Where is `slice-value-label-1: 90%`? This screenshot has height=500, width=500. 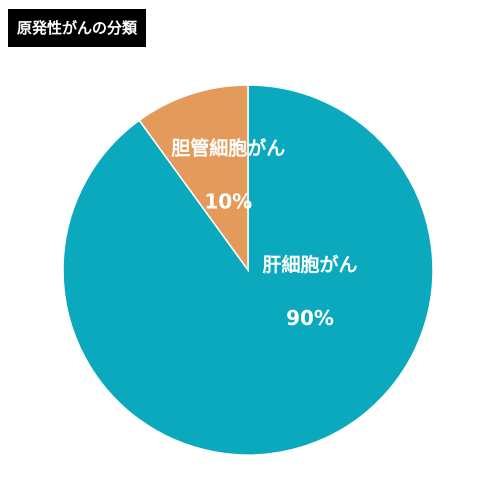 slice-value-label-1: 90% is located at coordinates (310, 318).